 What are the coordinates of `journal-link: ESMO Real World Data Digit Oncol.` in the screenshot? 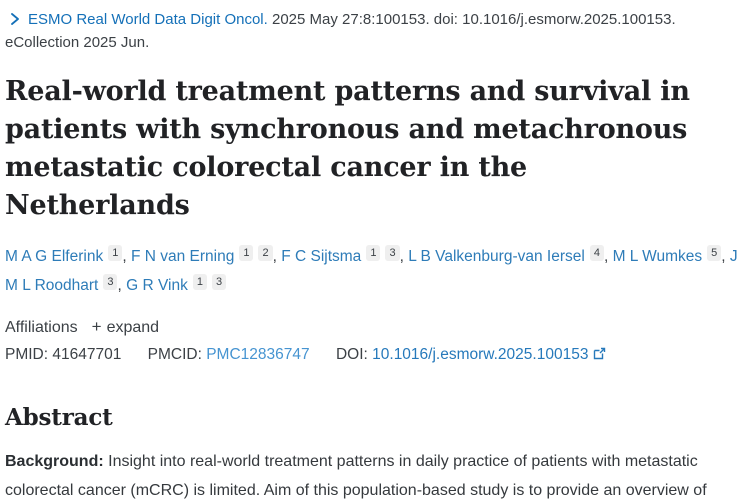 It's located at (148, 19).